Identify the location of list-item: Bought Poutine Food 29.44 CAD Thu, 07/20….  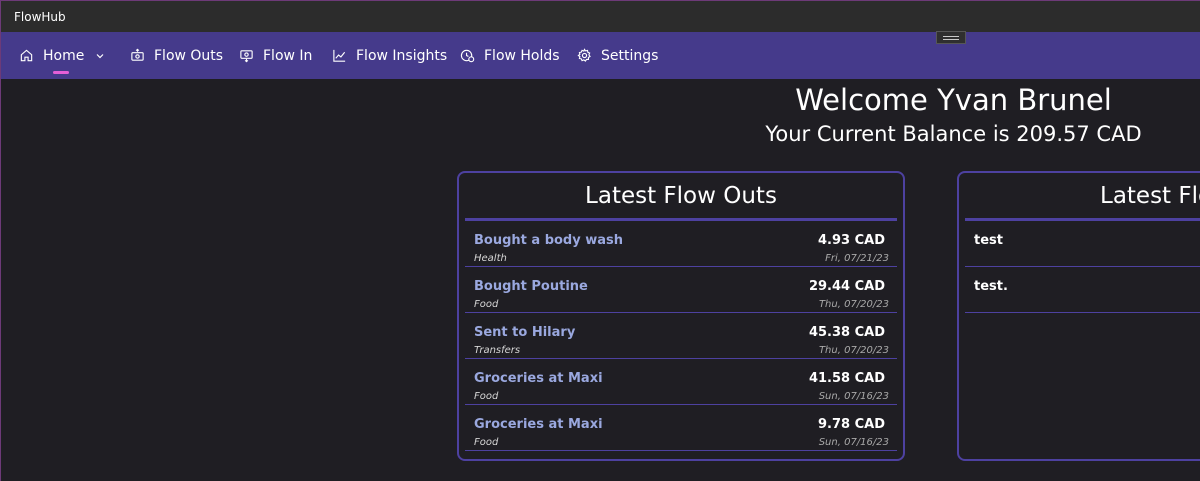
(681, 290).